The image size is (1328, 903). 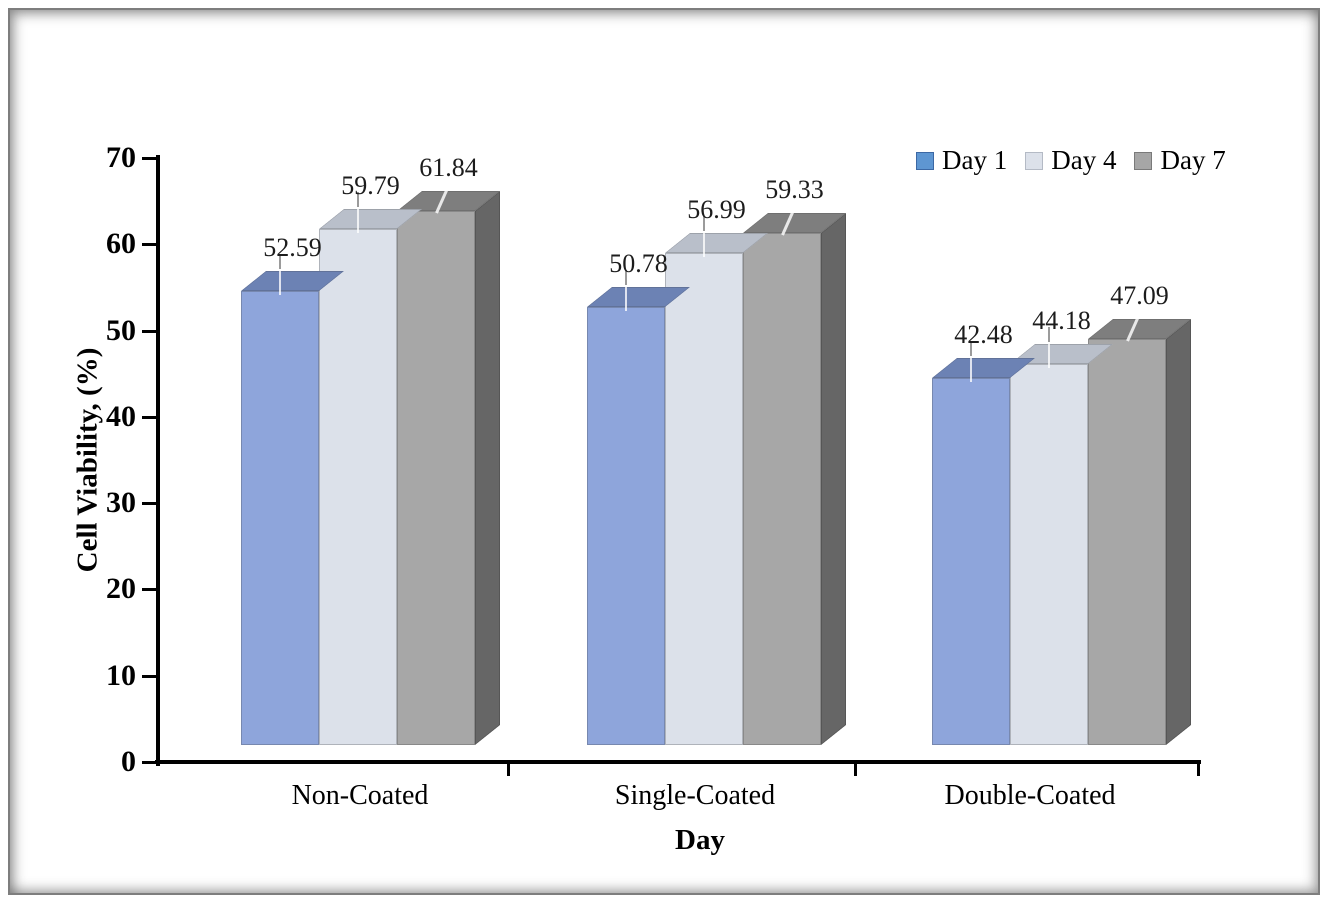 What do you see at coordinates (292, 248) in the screenshot?
I see `bar-value-label: 52.59` at bounding box center [292, 248].